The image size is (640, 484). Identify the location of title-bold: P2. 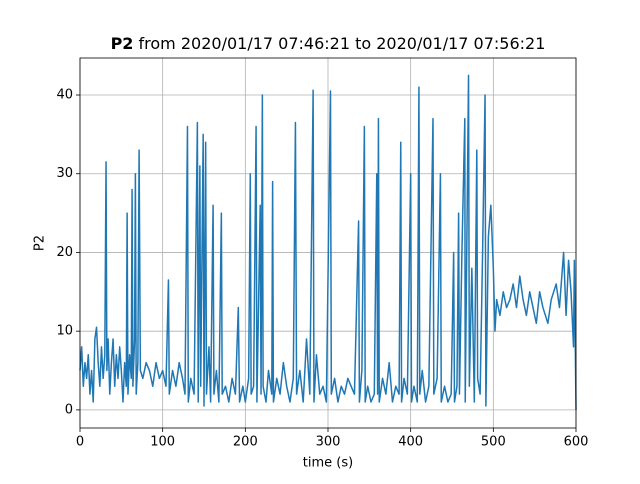
(122, 43).